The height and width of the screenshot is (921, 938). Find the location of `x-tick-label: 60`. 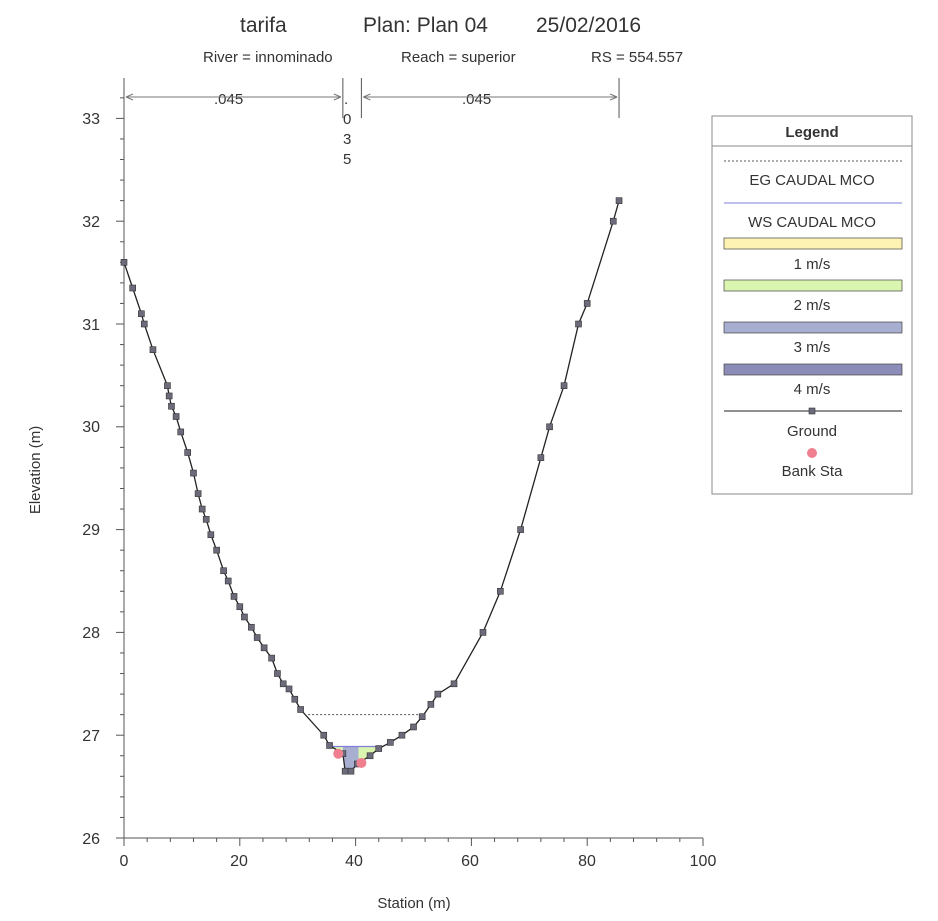

x-tick-label: 60 is located at coordinates (470, 861).